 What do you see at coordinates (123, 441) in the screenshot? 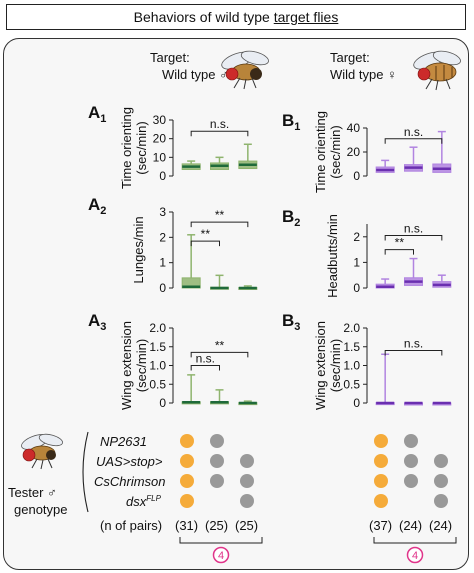
I see `genotype-row-label: NP2631` at bounding box center [123, 441].